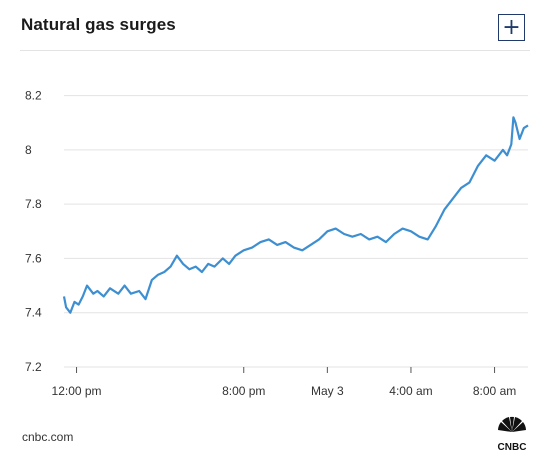 Image resolution: width=560 pixels, height=457 pixels. Describe the element at coordinates (33, 96) in the screenshot. I see `y-tick-label: 8.2` at that location.